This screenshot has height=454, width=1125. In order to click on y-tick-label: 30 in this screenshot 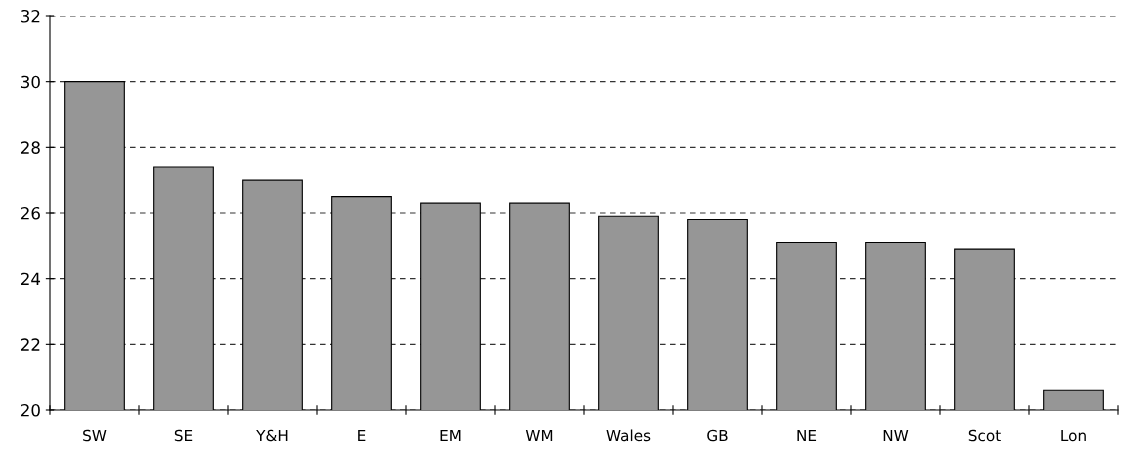, I will do `click(30, 82)`.